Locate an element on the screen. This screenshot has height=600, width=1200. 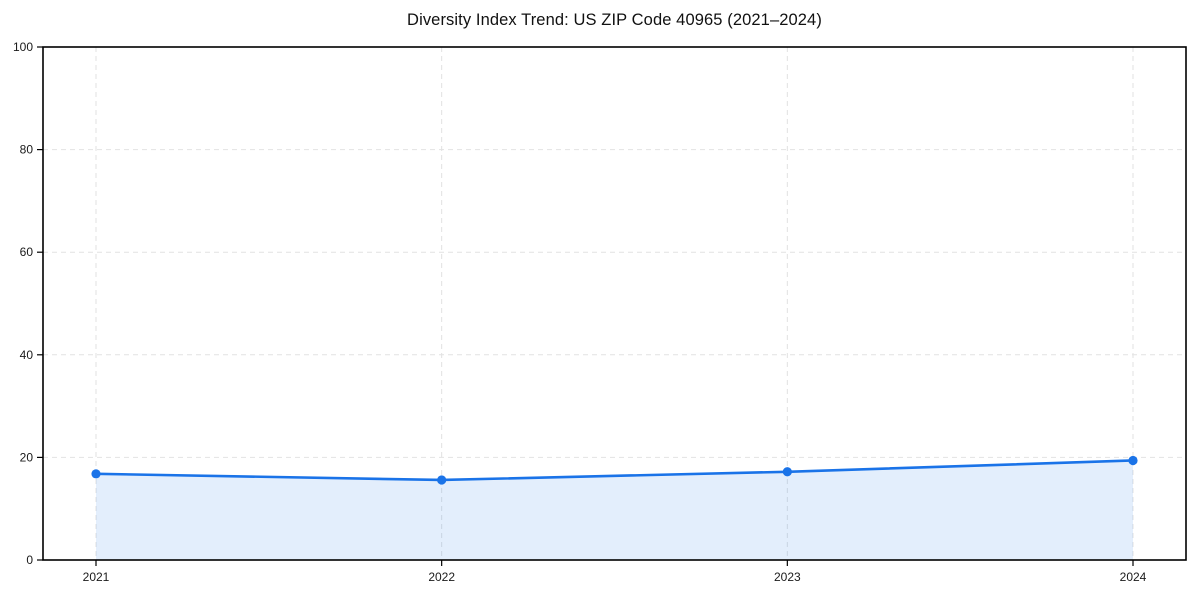
y-tick-label: 0 is located at coordinates (29, 560).